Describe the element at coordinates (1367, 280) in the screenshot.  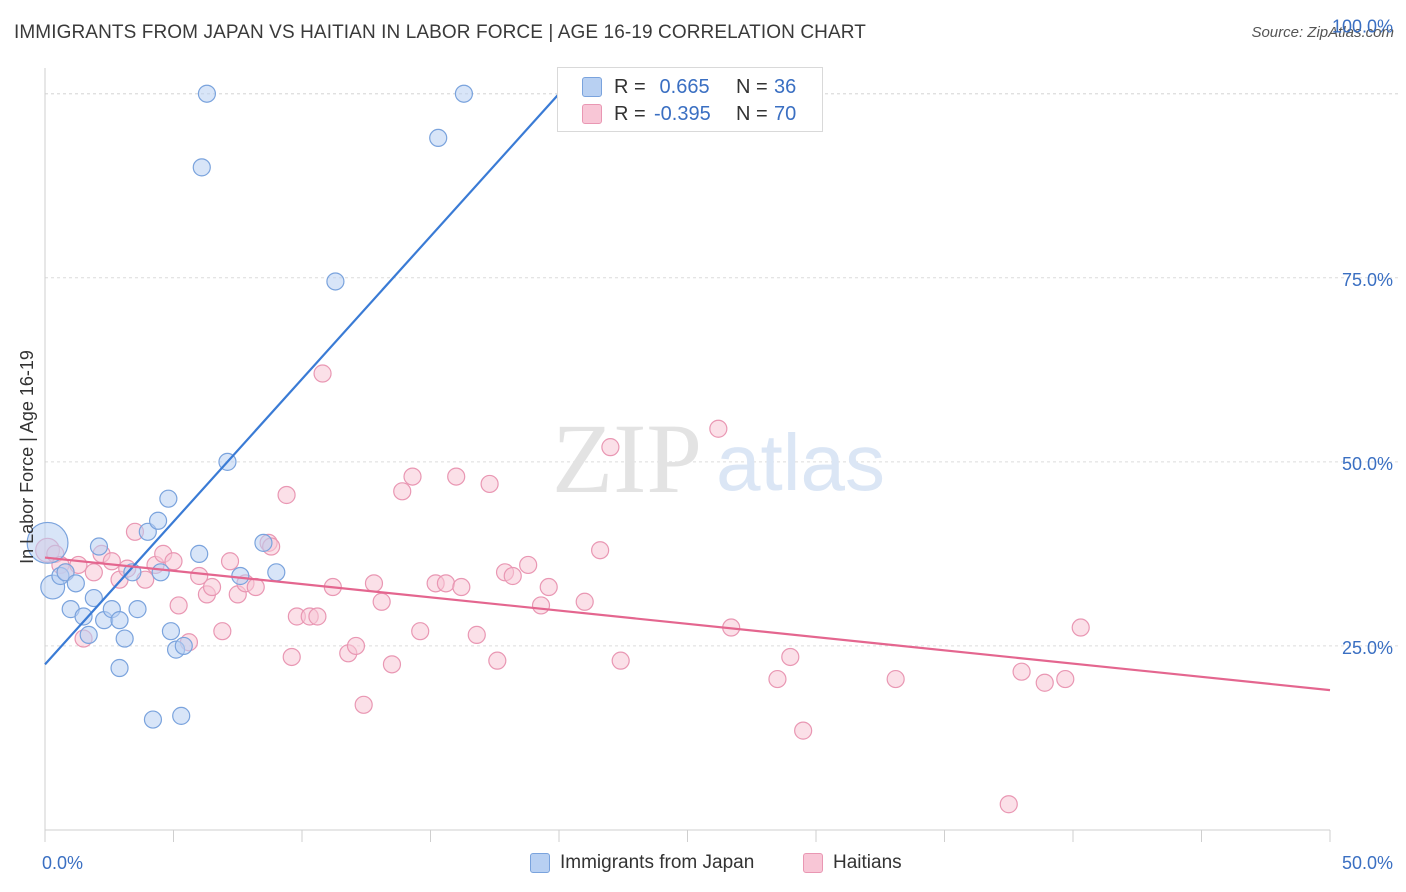
I see `y-tick-label: 75.0%` at that location.